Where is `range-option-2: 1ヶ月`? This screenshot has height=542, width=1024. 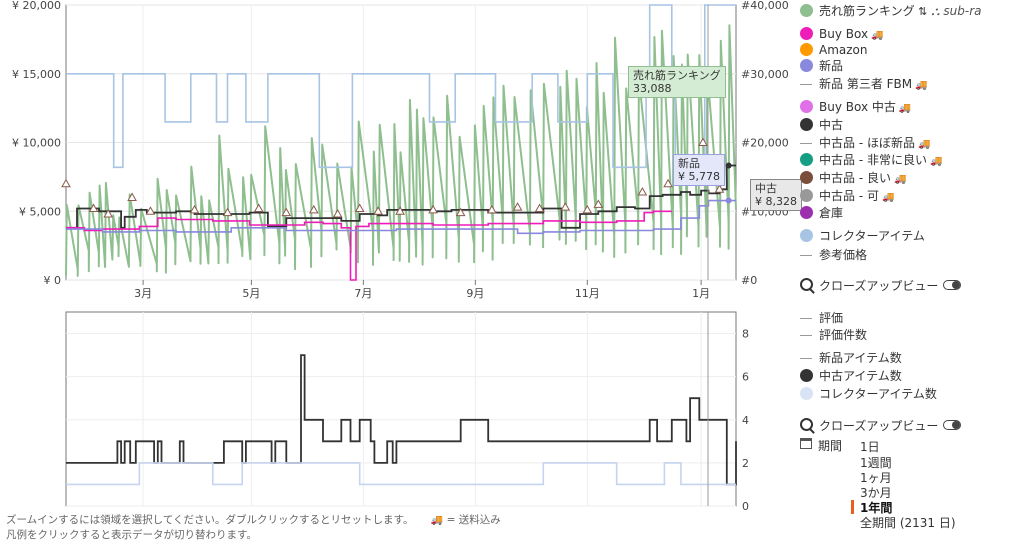 range-option-2: 1ヶ月 is located at coordinates (876, 478).